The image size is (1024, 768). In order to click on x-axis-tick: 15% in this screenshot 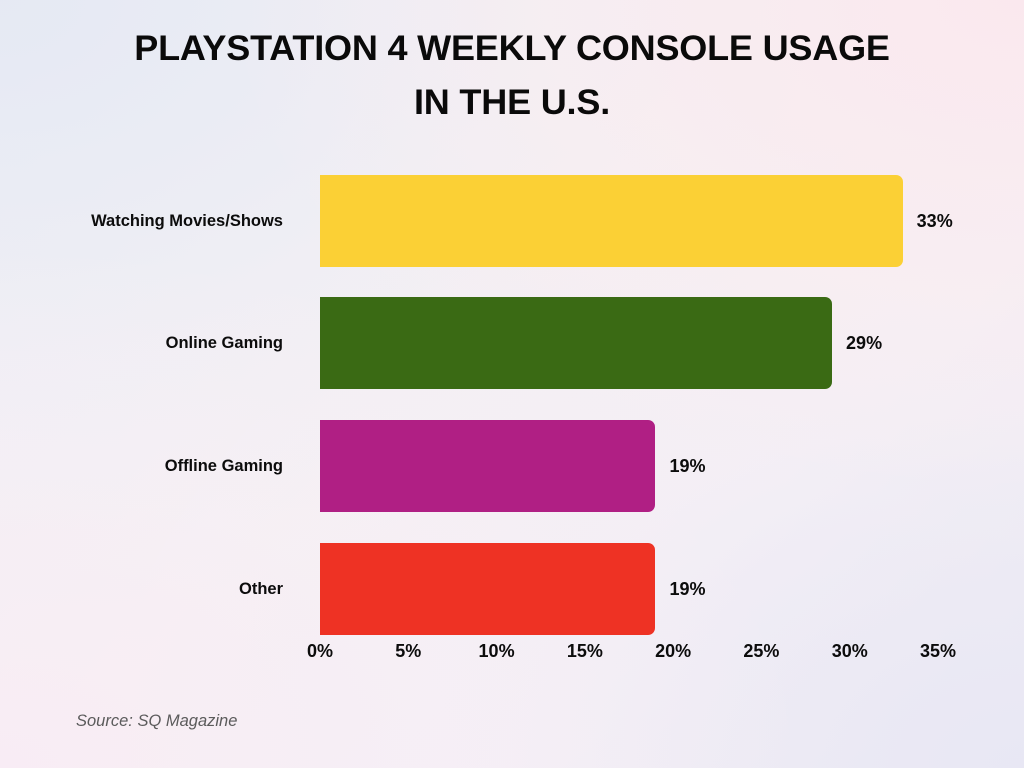, I will do `click(584, 651)`.